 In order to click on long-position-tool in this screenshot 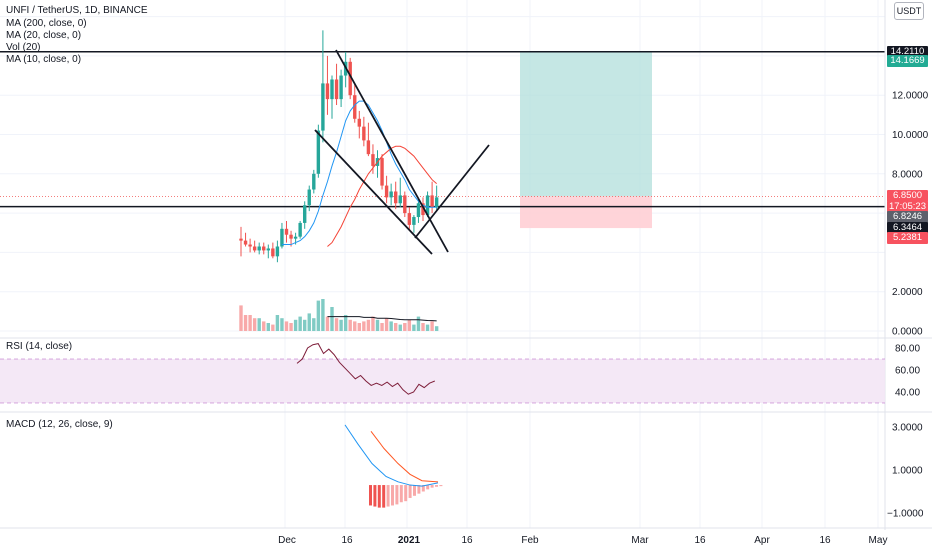, I will do `click(586, 140)`.